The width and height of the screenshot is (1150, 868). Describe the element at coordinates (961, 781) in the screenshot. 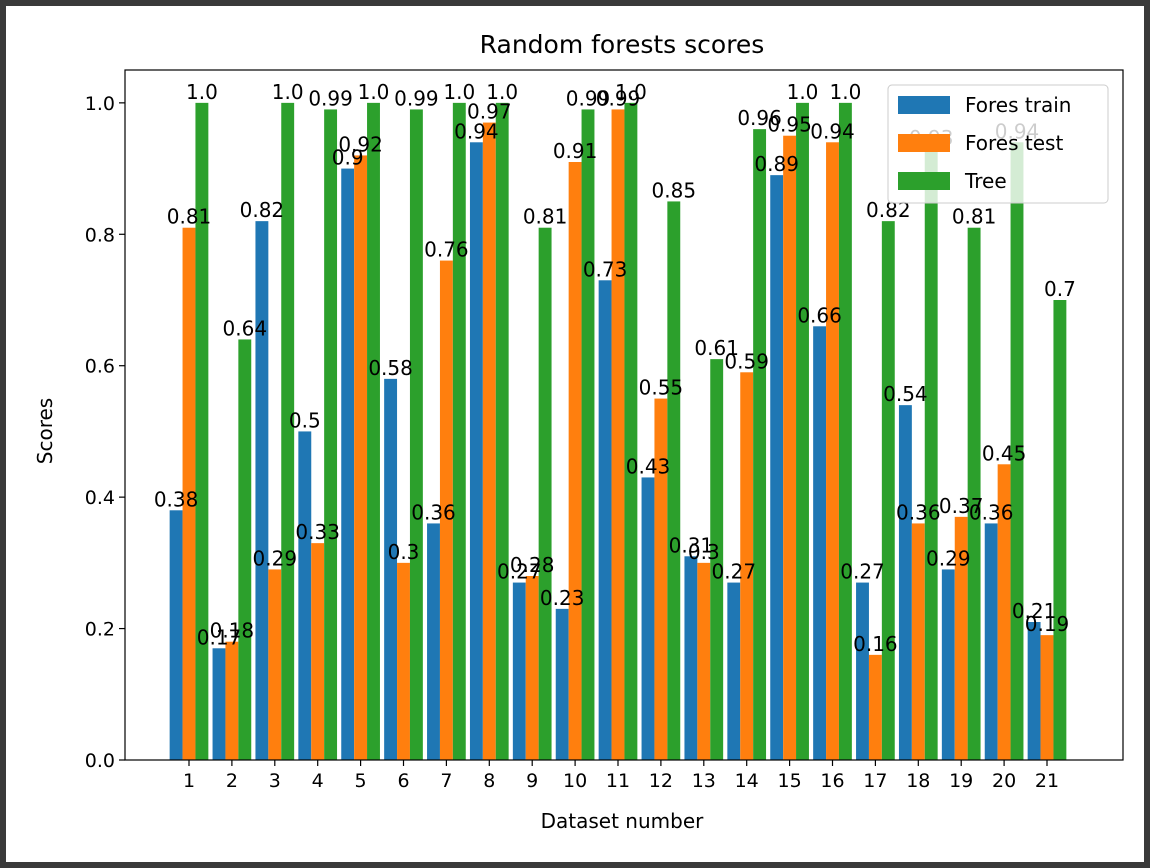

I see `x-tick-label: 19` at that location.